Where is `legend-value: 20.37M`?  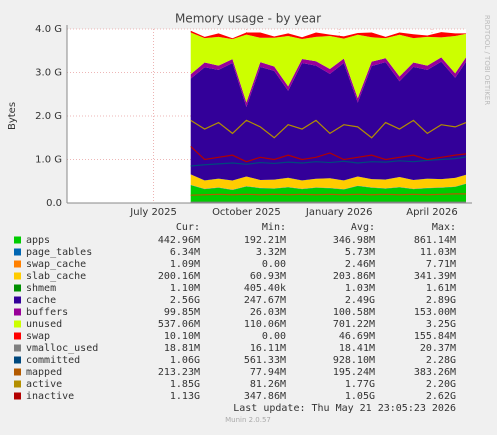 legend-value: 20.37M is located at coordinates (438, 348).